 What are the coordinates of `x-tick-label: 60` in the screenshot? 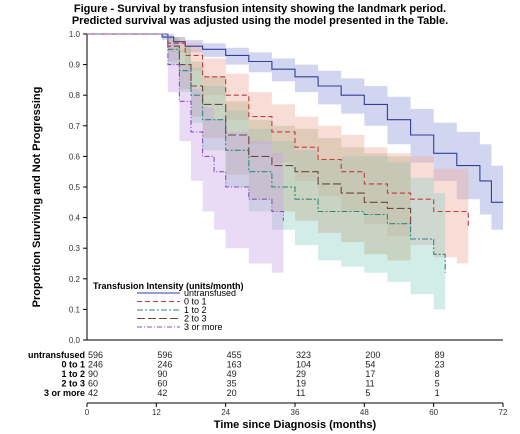 It's located at (433, 412).